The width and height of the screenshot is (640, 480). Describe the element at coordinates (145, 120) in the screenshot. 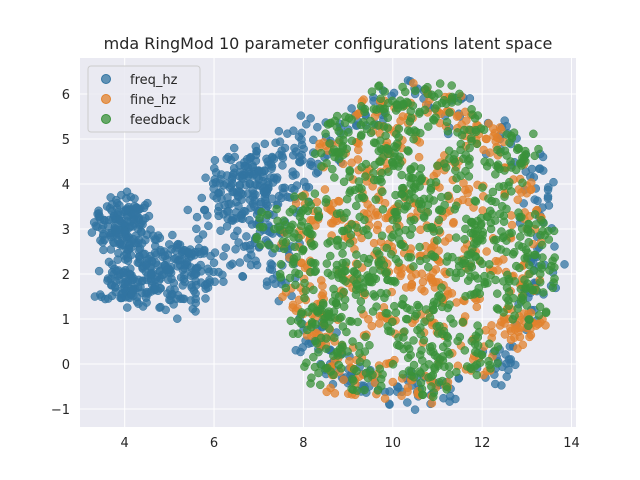

I see `legend-item-feedback: feedback` at that location.